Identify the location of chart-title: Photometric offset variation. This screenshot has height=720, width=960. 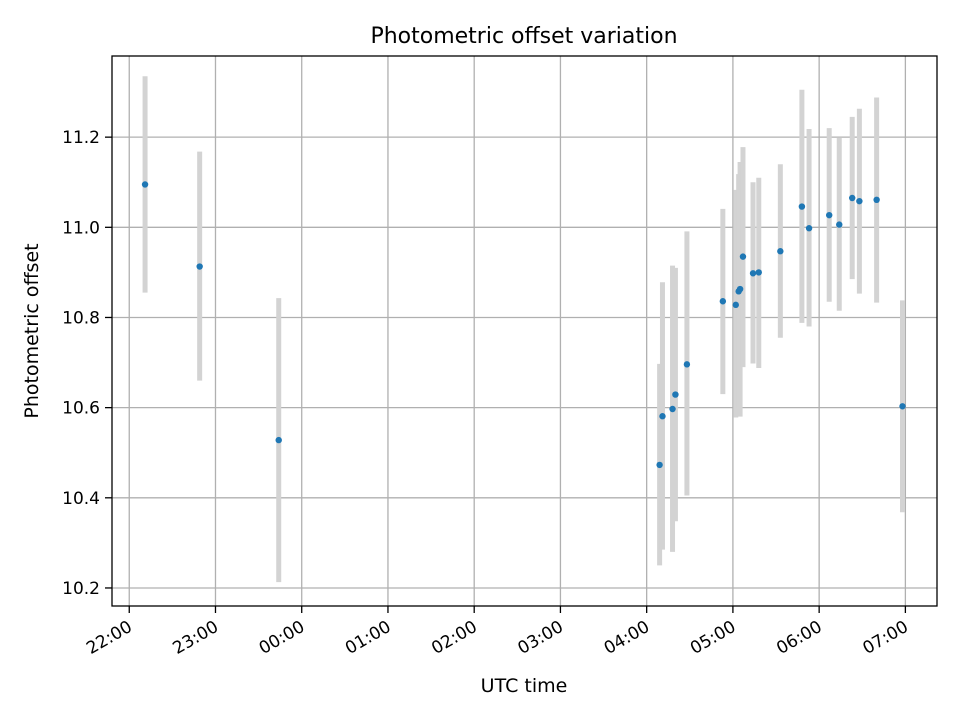
(523, 36).